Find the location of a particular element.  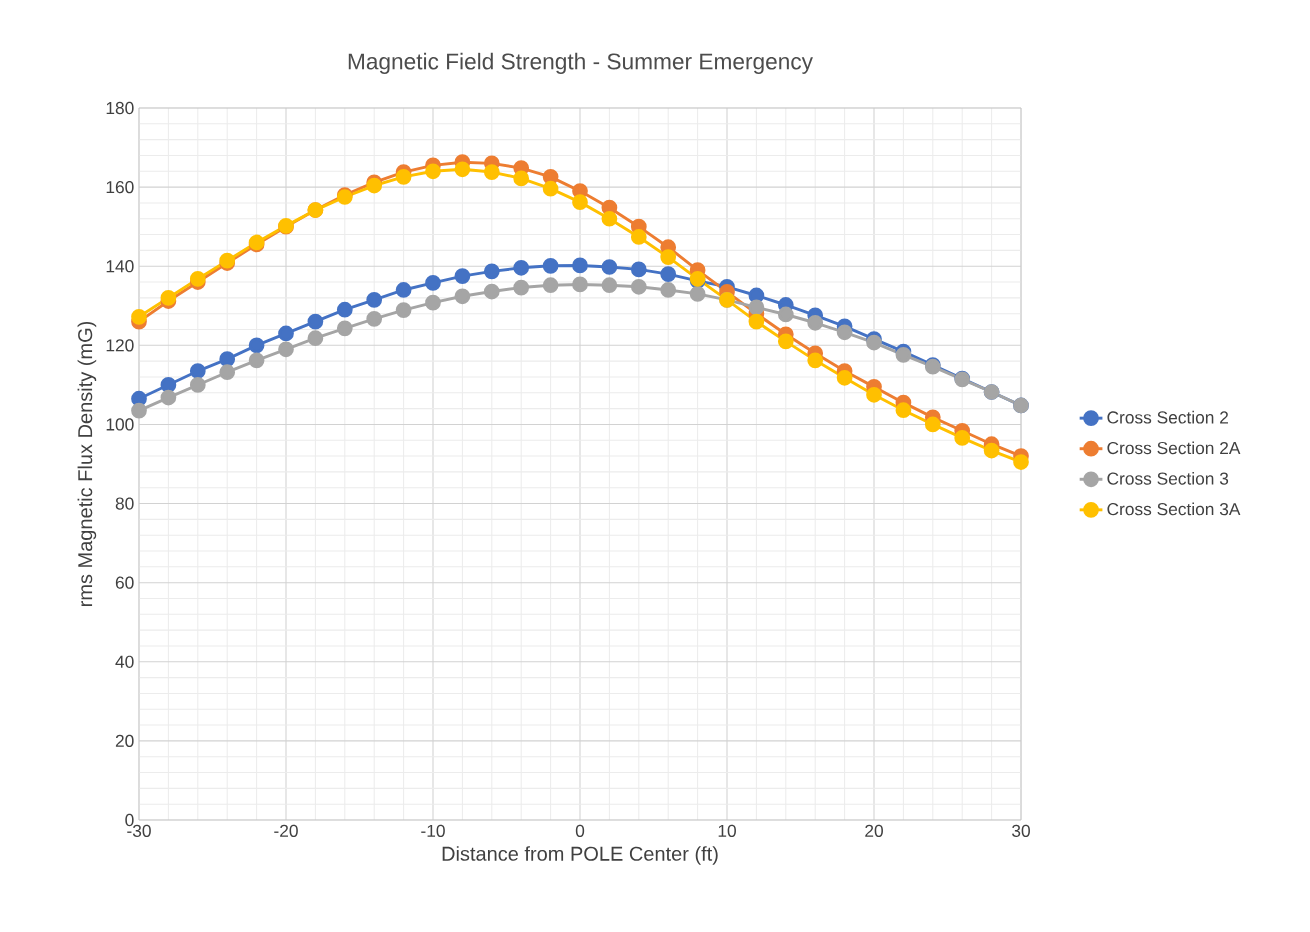

legend-label: Cross Section 3A is located at coordinates (1174, 509).